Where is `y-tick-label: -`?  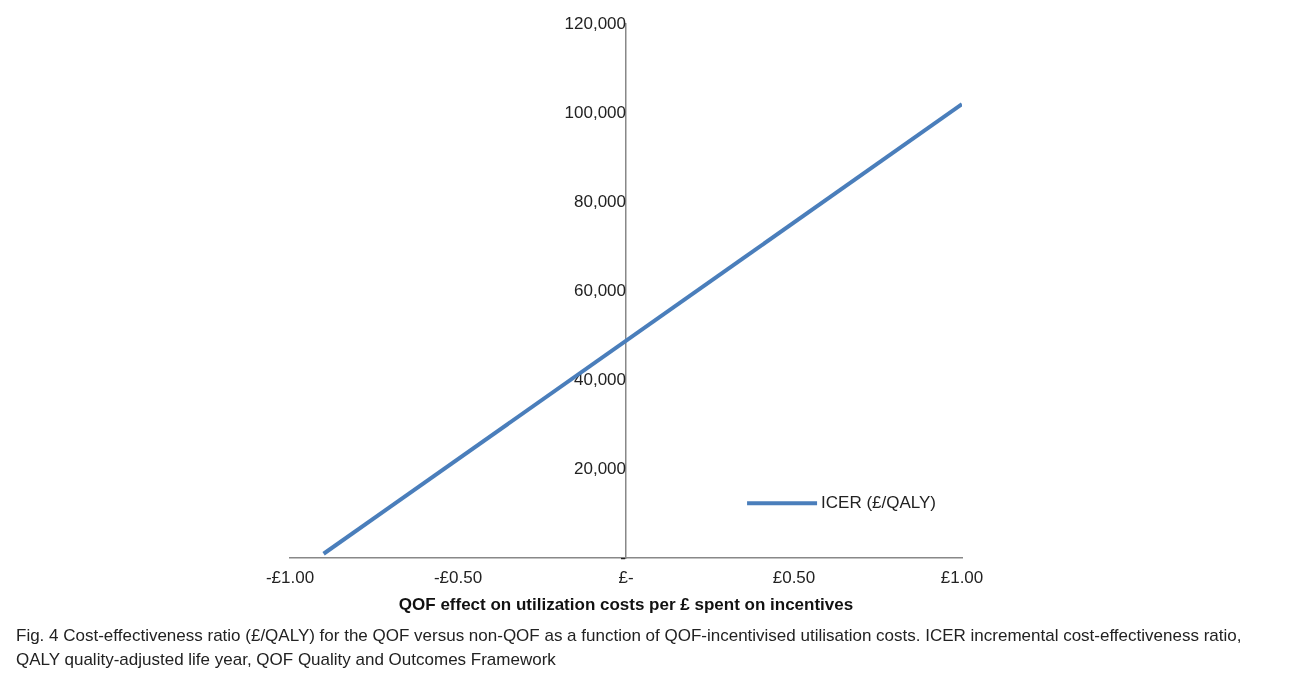
y-tick-label: - is located at coordinates (623, 557).